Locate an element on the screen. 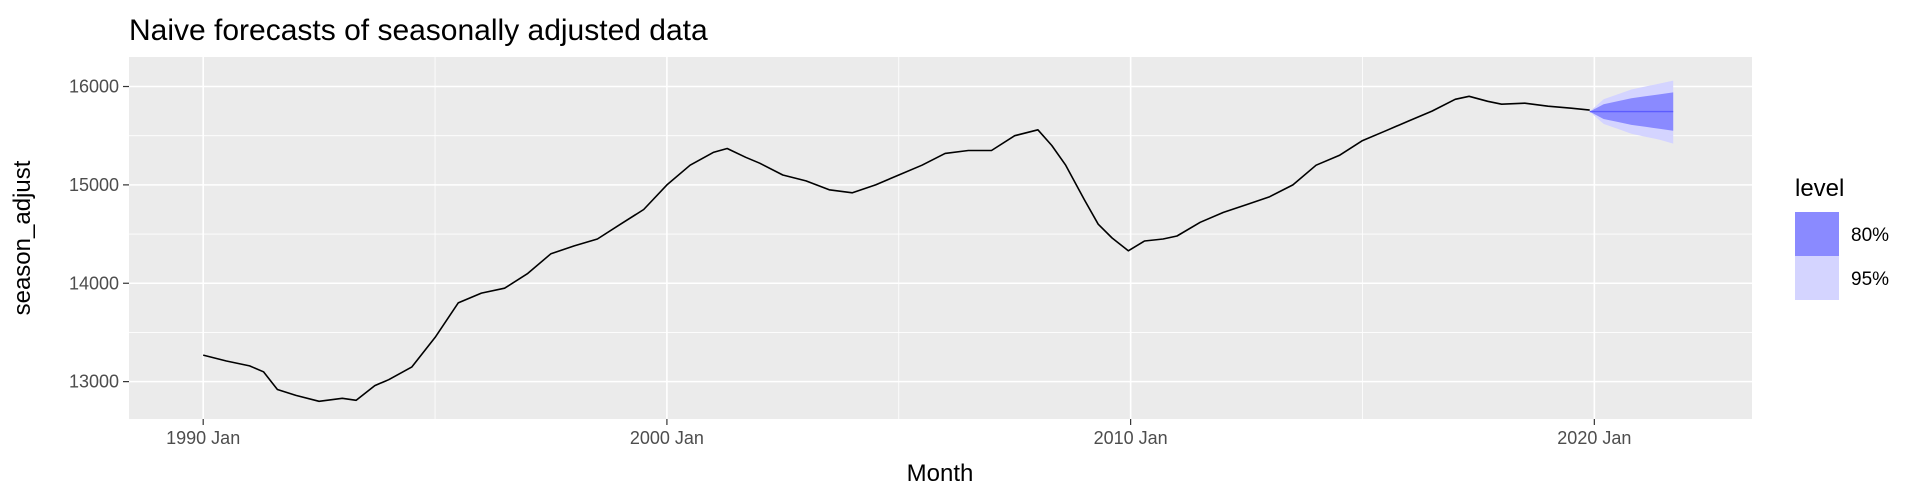 This screenshot has width=1920, height=499. legend-entries: 80% 95% is located at coordinates (1842, 256).